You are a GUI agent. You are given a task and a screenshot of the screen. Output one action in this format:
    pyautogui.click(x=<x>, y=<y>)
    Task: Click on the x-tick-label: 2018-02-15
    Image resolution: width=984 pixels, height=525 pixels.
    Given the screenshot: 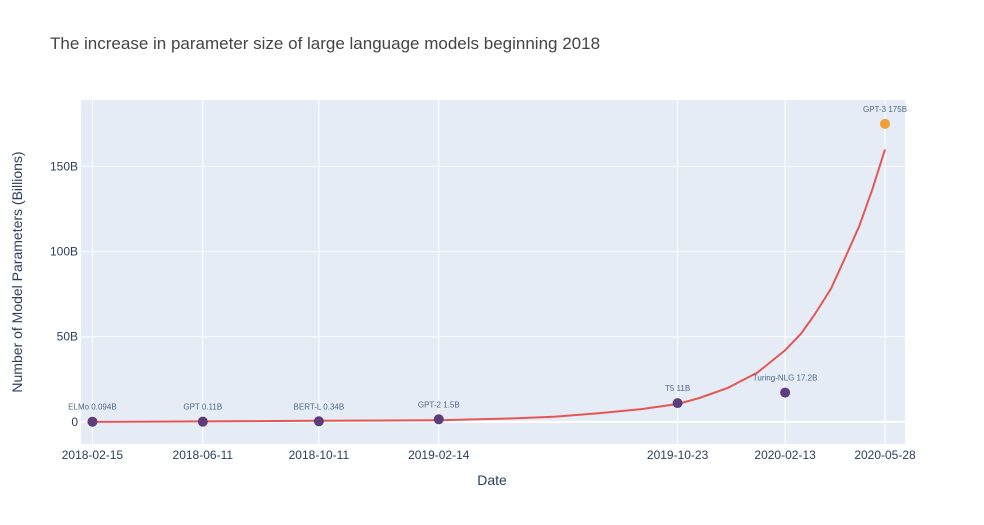 What is the action you would take?
    pyautogui.click(x=93, y=455)
    